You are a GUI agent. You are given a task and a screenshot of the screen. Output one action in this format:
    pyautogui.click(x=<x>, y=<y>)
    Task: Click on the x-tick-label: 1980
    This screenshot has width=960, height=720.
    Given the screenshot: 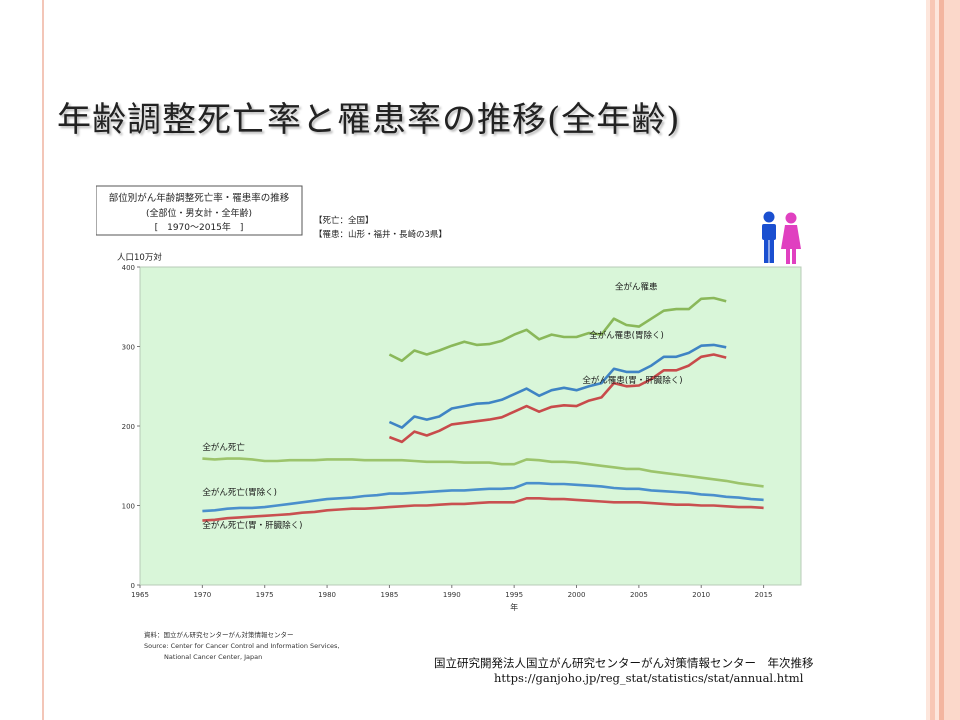 What is the action you would take?
    pyautogui.click(x=327, y=595)
    